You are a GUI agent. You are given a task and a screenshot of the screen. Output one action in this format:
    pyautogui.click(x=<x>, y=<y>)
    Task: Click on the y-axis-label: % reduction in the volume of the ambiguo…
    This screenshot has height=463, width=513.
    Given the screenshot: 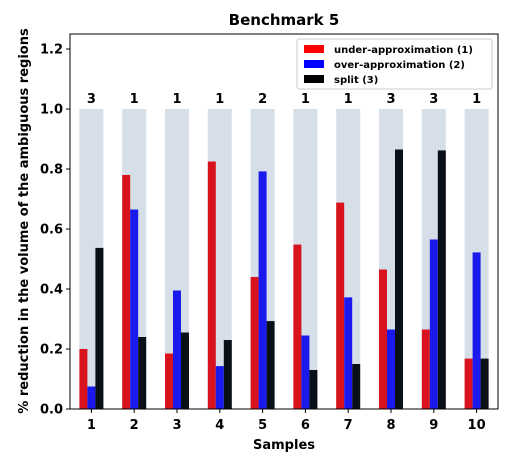 What is the action you would take?
    pyautogui.click(x=24, y=221)
    